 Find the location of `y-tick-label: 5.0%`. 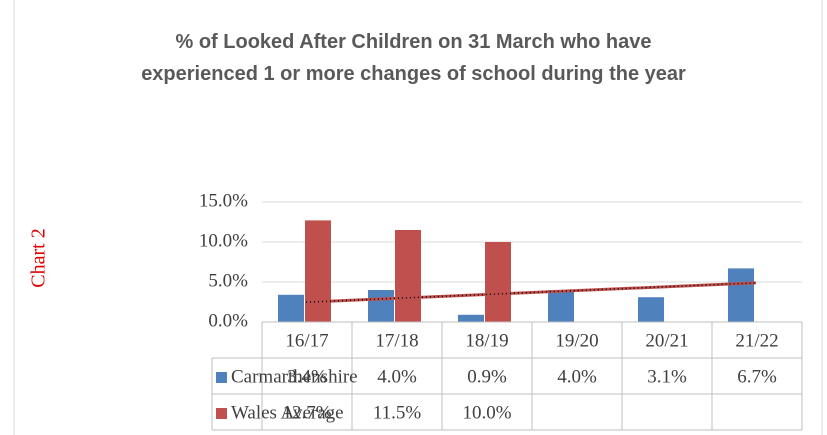

y-tick-label: 5.0% is located at coordinates (228, 280).